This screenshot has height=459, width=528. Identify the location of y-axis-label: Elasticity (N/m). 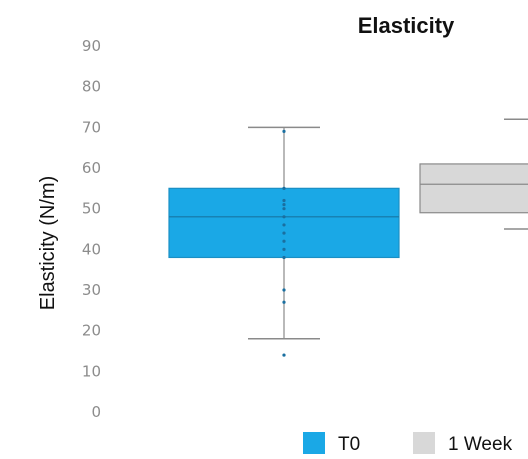
(48, 243).